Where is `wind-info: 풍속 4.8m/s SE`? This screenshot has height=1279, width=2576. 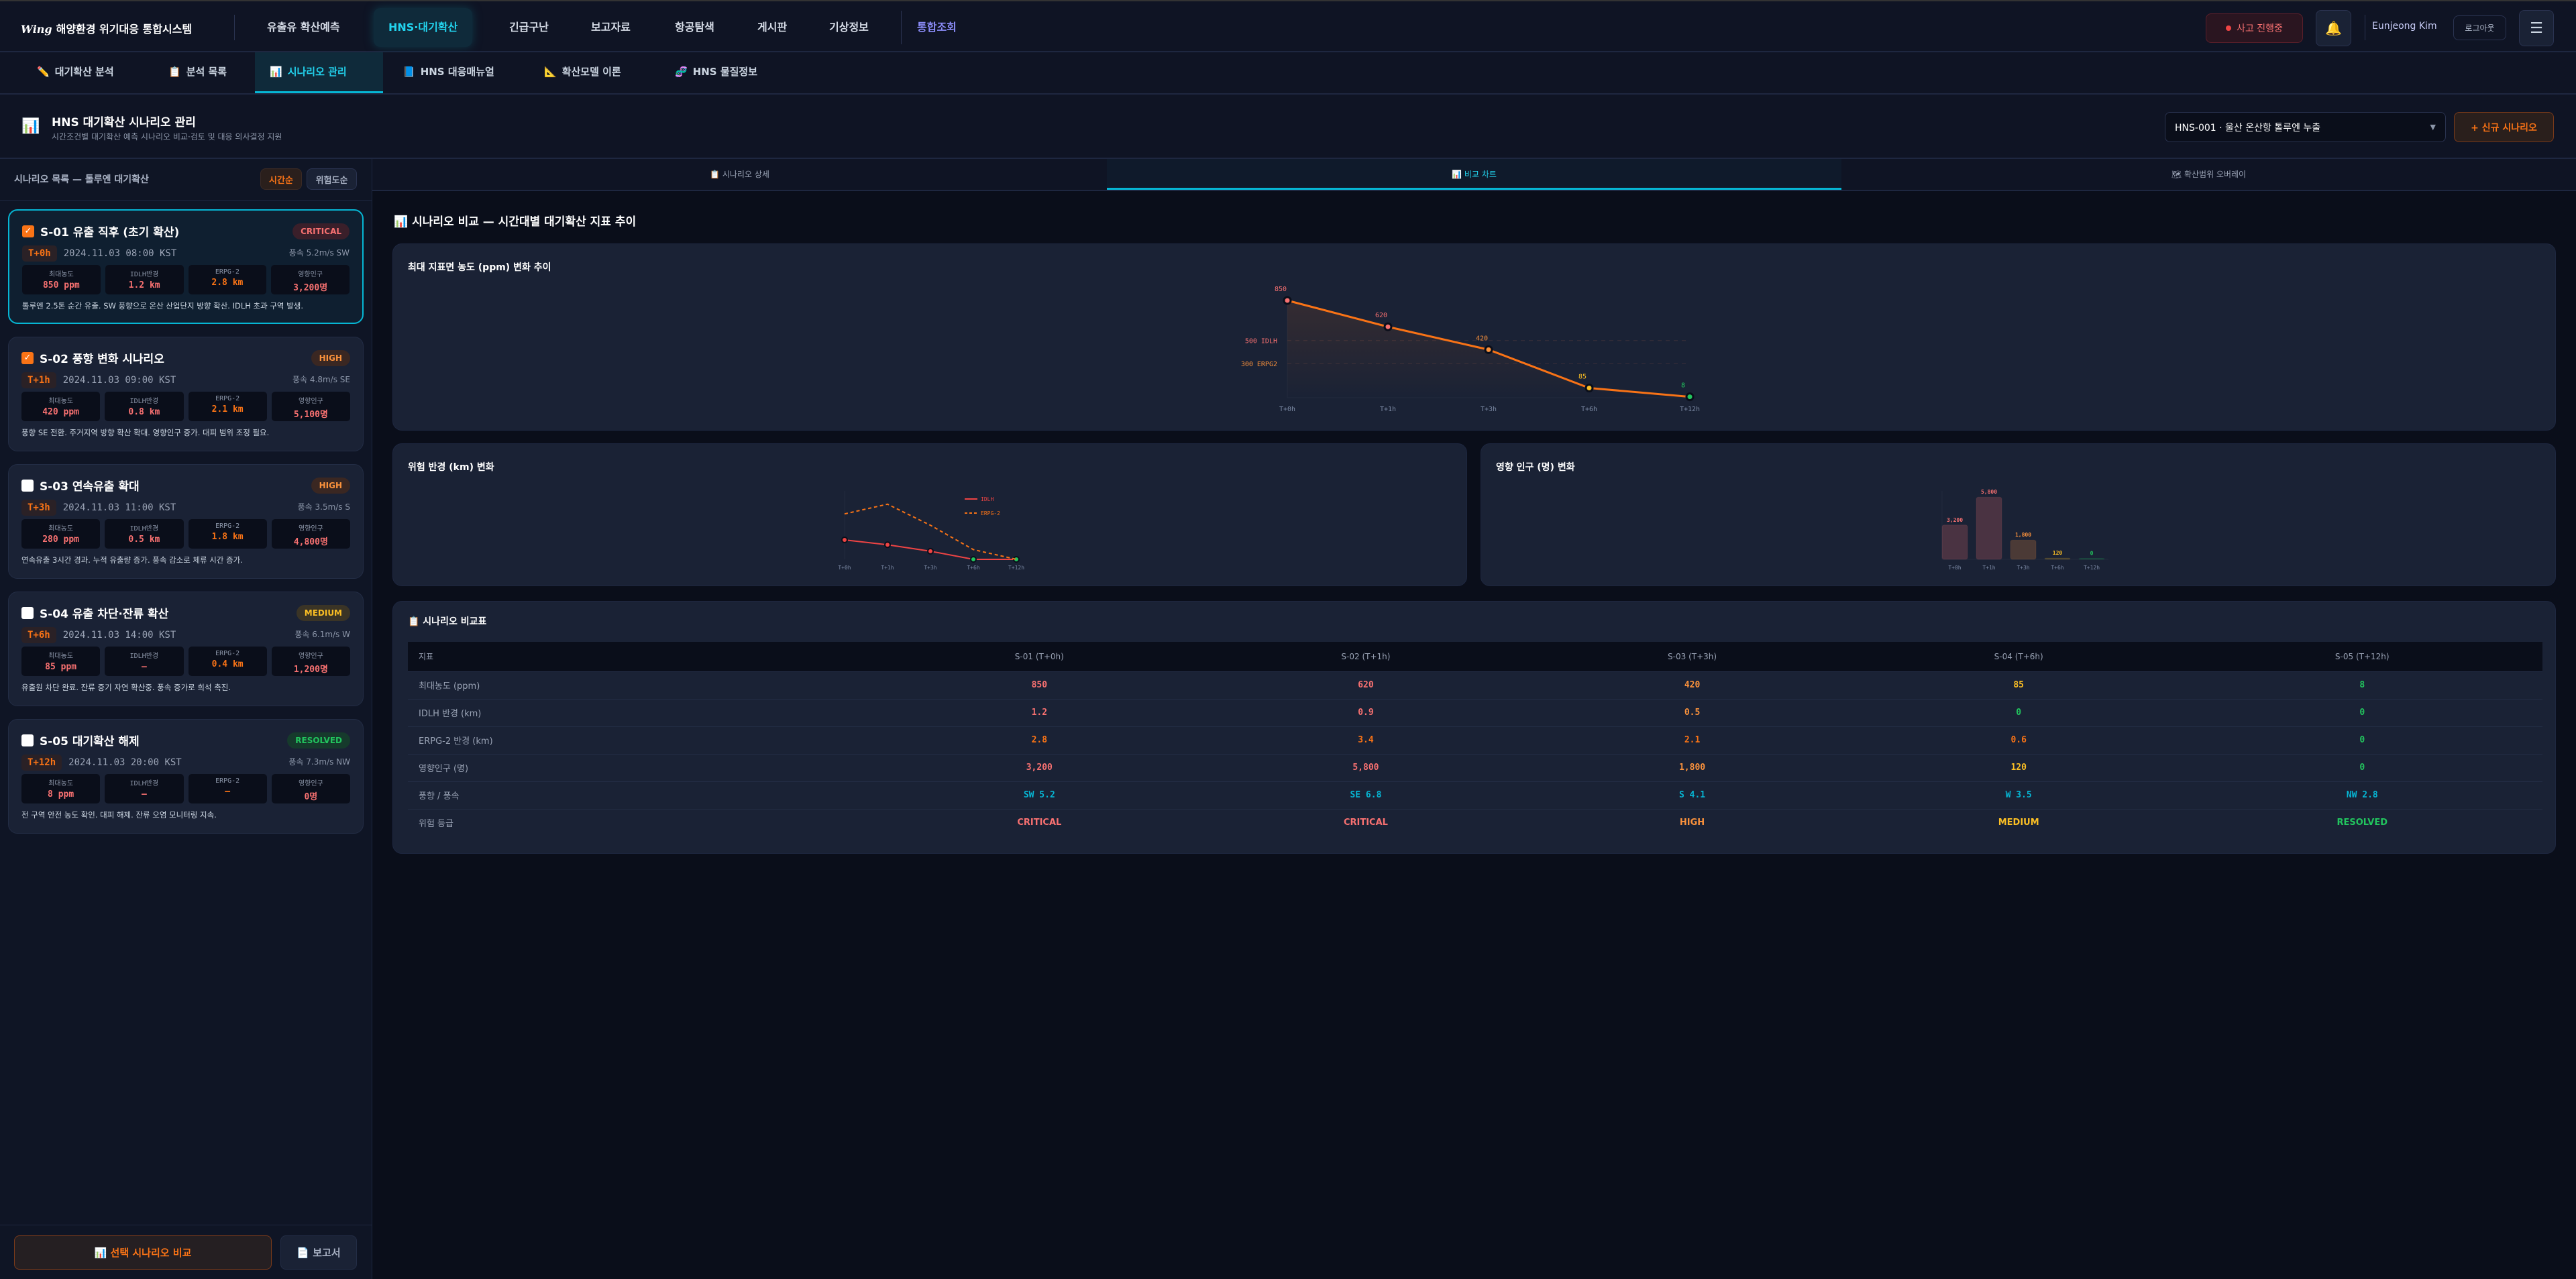
wind-info: 풍속 4.8m/s SE is located at coordinates (321, 379).